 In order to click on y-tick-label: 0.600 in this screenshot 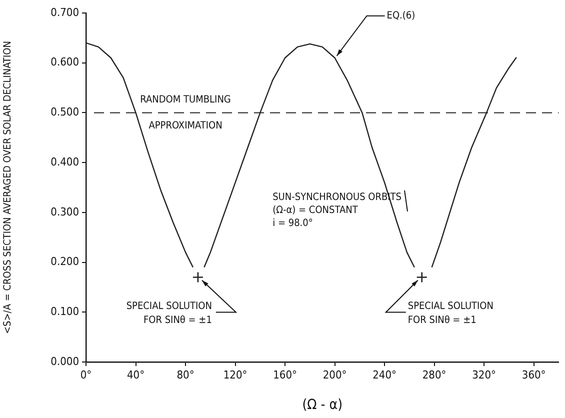, I will do `click(64, 62)`.